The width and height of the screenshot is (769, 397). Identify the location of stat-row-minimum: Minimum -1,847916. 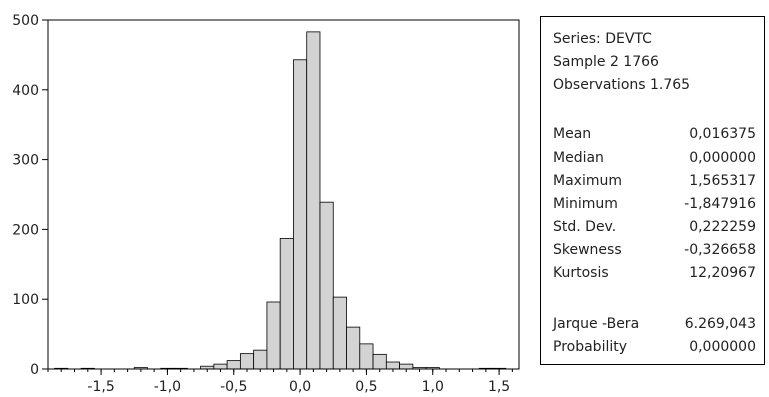
(654, 204).